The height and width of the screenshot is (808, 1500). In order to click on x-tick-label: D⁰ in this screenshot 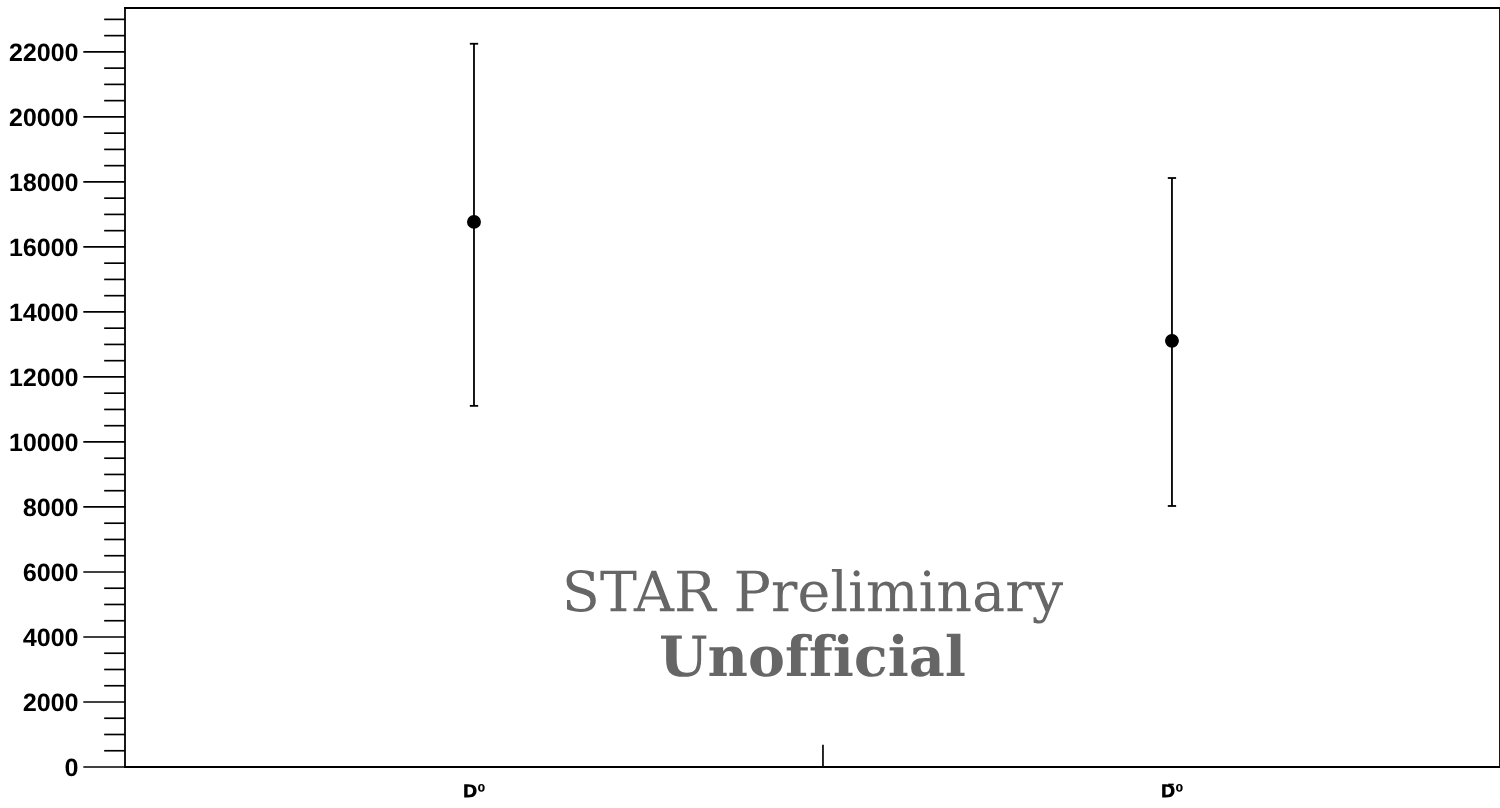, I will do `click(474, 790)`.